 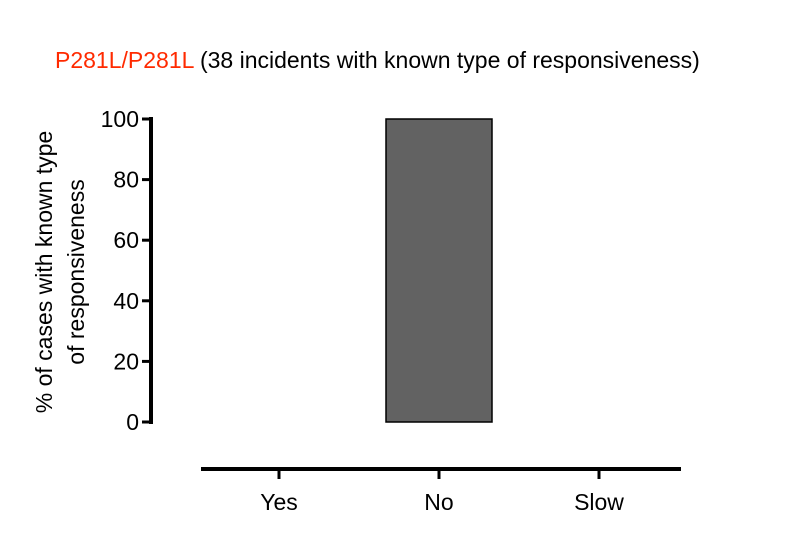 What do you see at coordinates (126, 301) in the screenshot?
I see `y-tick-label-40: 40` at bounding box center [126, 301].